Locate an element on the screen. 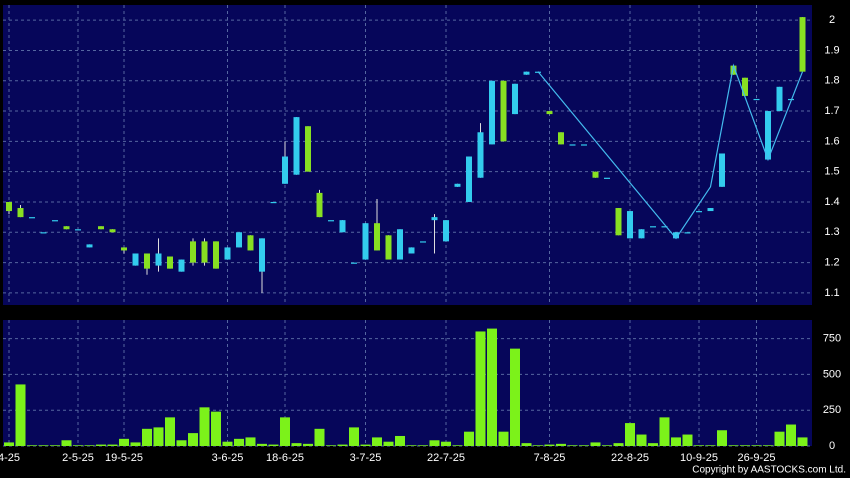 The image size is (850, 478). volume-tick-label: 250 is located at coordinates (832, 410).